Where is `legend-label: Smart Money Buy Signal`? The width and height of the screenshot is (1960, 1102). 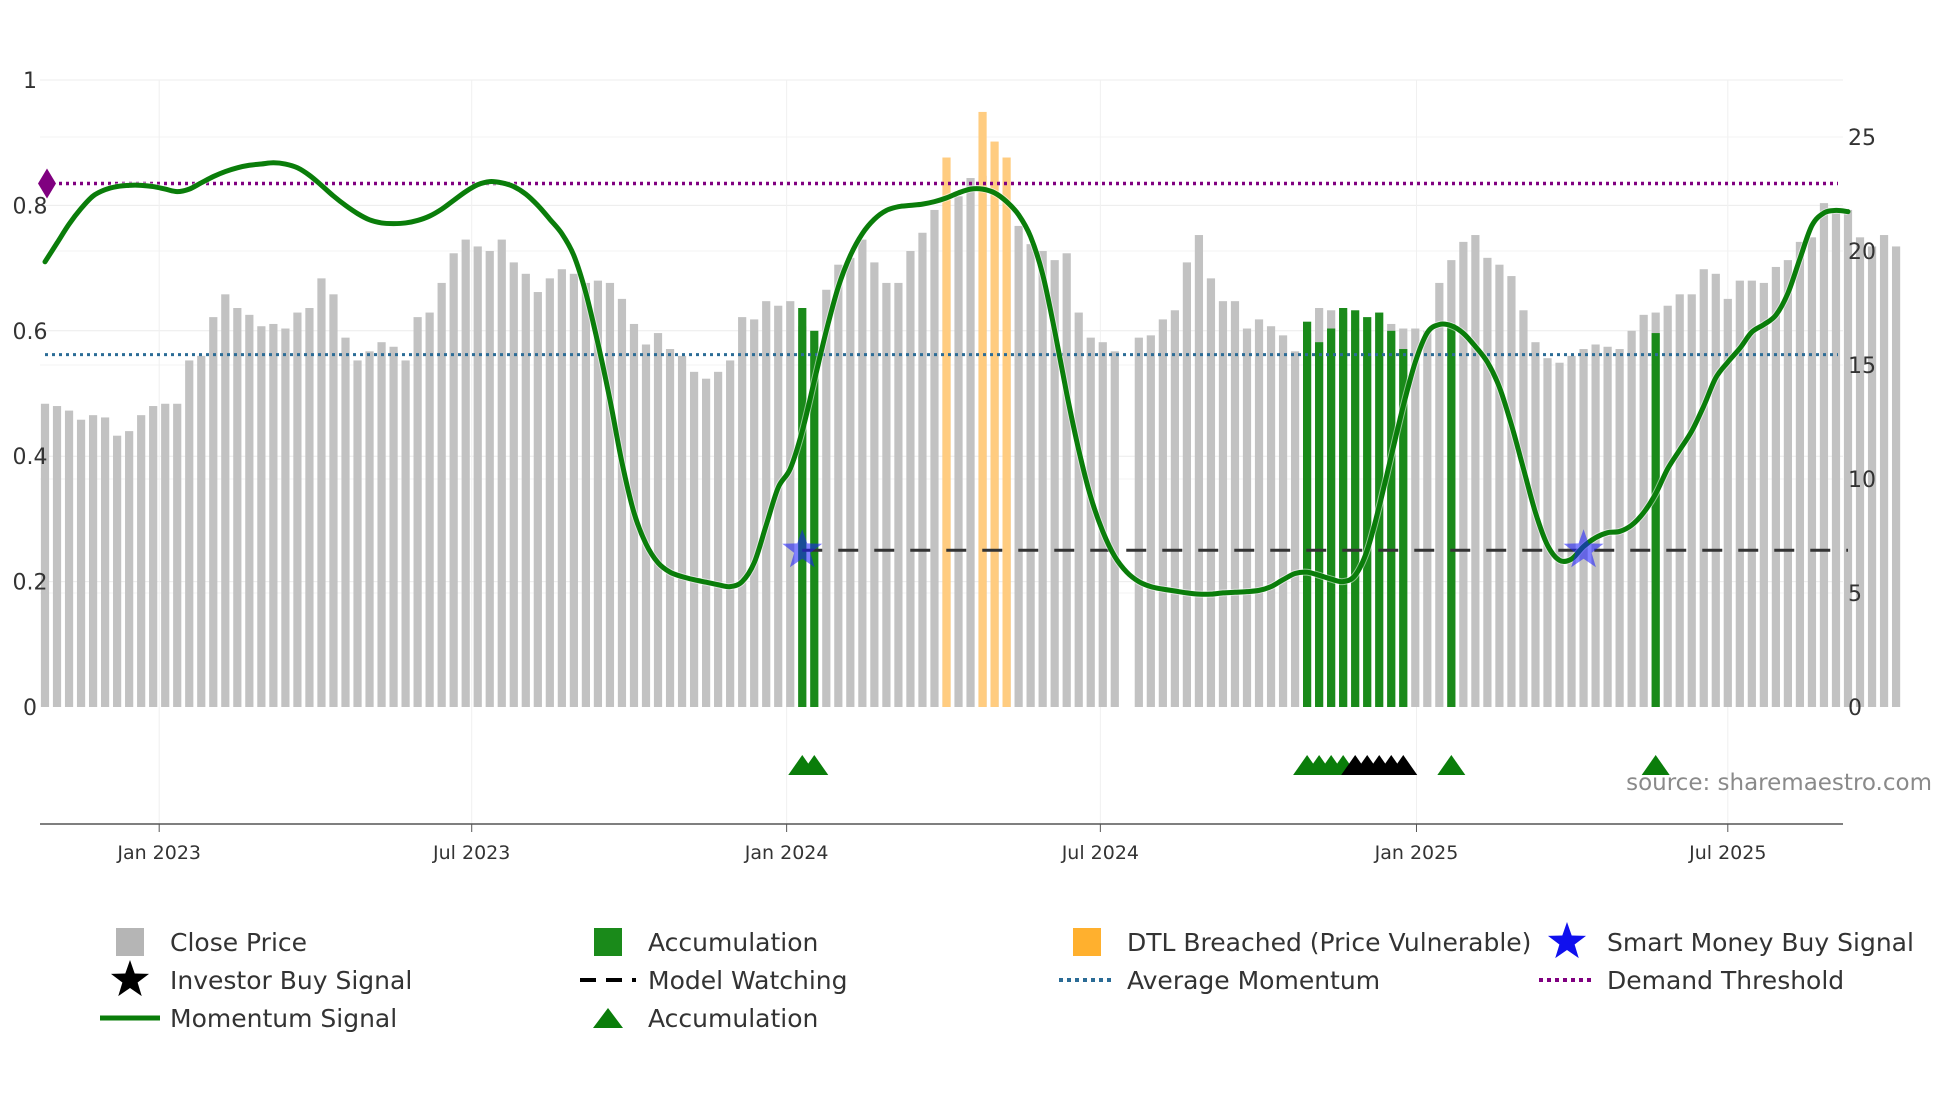
legend-label: Smart Money Buy Signal is located at coordinates (1760, 942).